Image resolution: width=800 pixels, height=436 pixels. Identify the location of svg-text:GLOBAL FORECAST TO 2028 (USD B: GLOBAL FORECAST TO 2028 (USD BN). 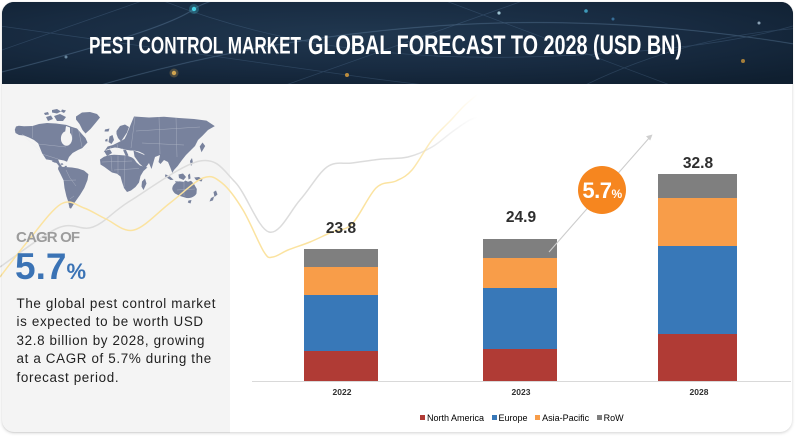
(495, 45).